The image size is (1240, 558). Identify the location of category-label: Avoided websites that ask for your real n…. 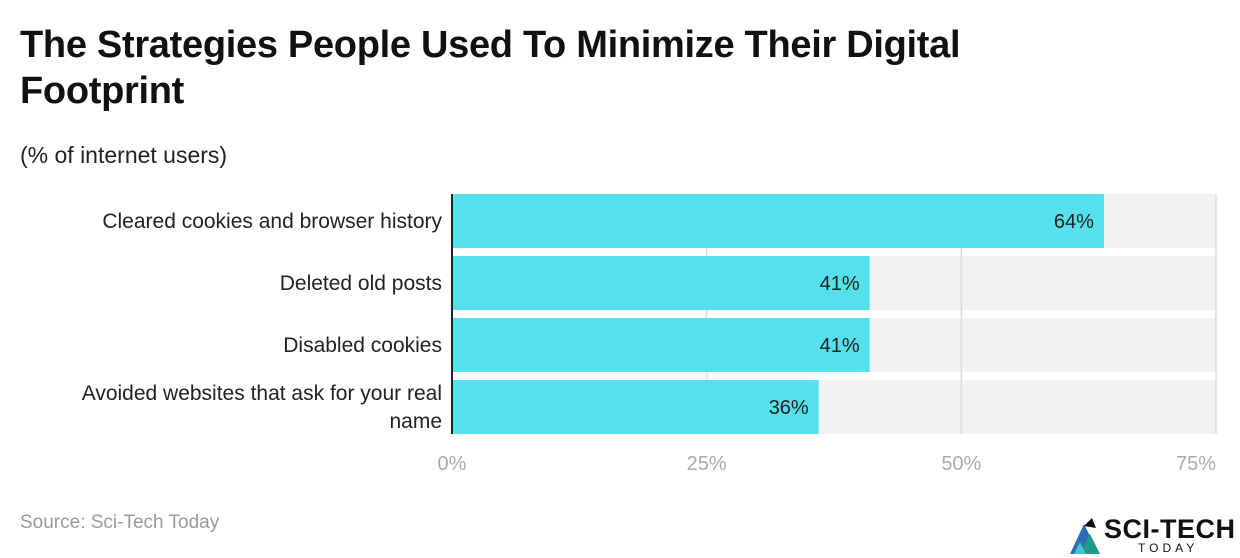
(262, 407).